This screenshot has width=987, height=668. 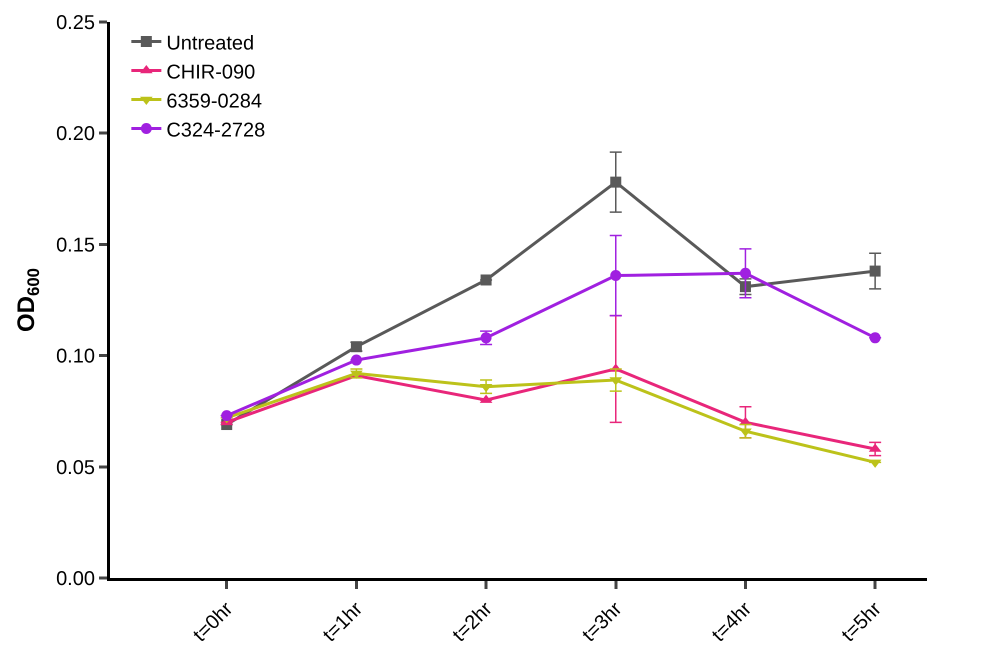 What do you see at coordinates (216, 130) in the screenshot?
I see `legend-label: C324-2728` at bounding box center [216, 130].